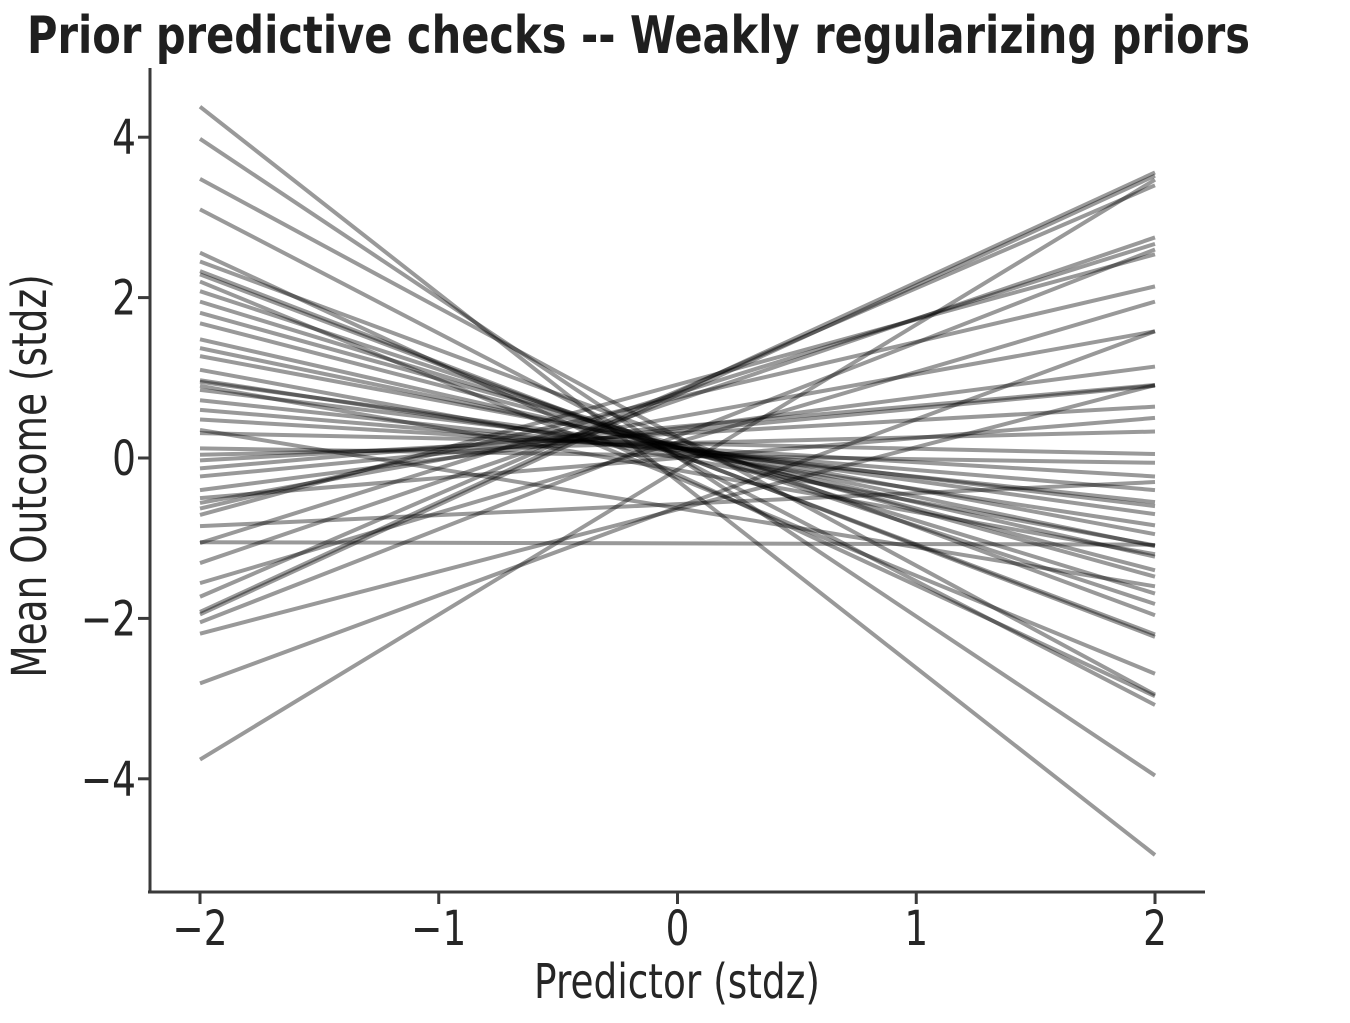  I want to click on x-tick-label: −2, so click(199, 930).